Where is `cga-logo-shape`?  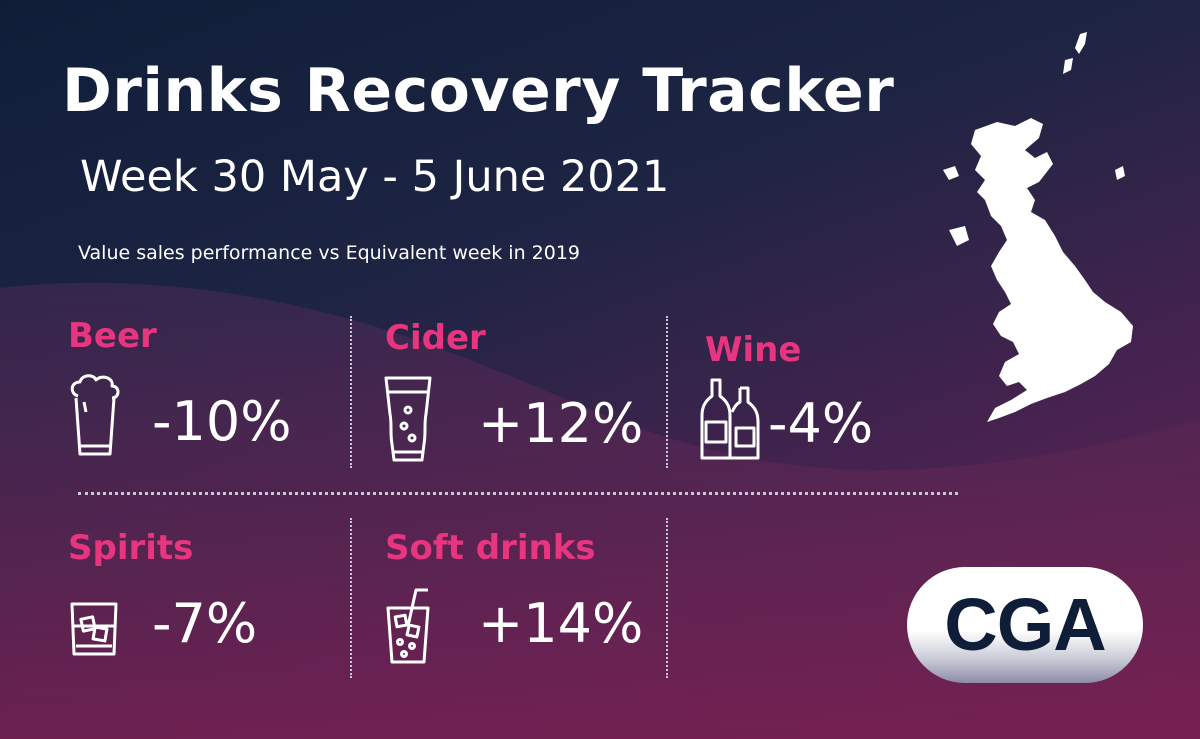
cga-logo-shape is located at coordinates (1025, 625).